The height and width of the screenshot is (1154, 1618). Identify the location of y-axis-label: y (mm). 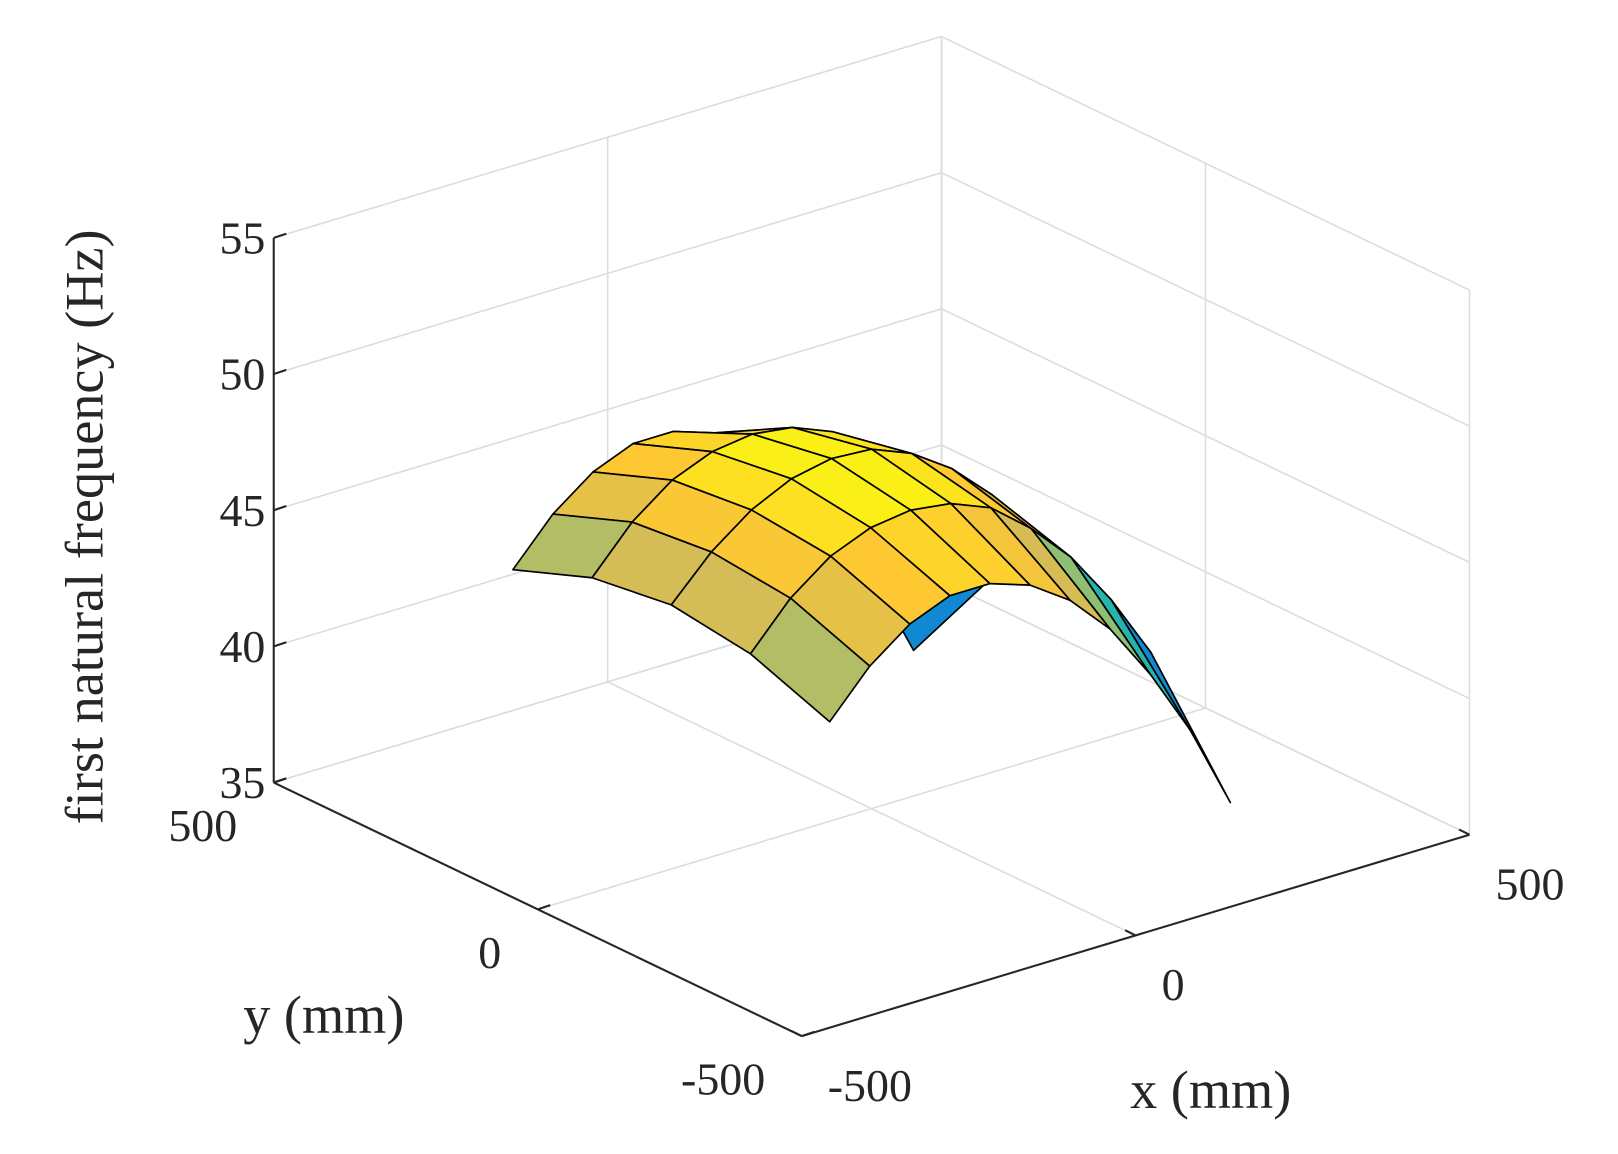
(323, 1015).